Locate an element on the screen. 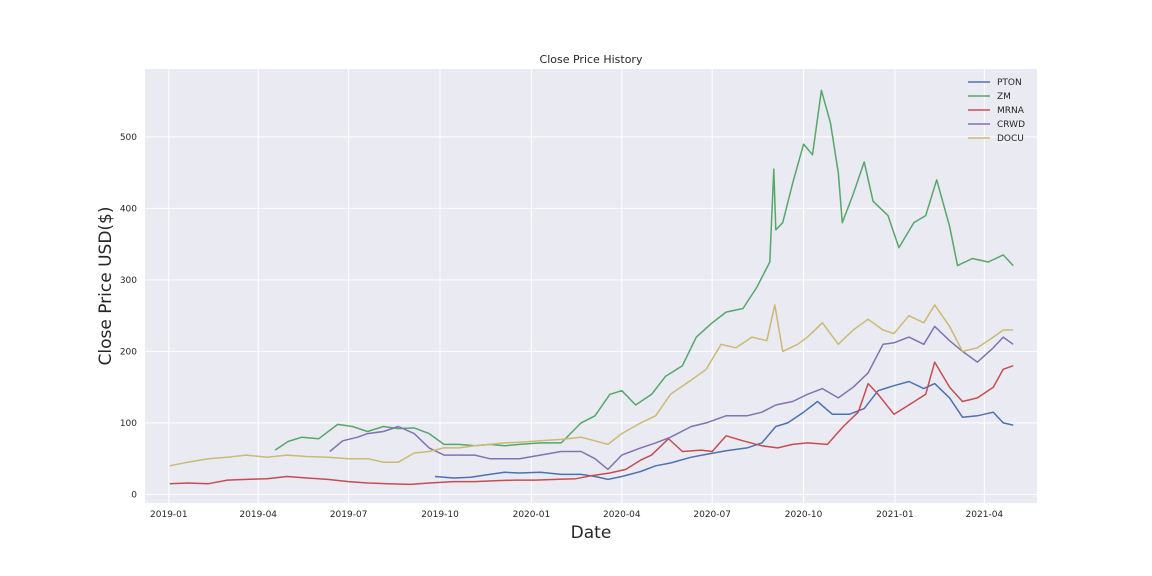 Image resolution: width=1152 pixels, height=576 pixels. legend-item-crwd: CRWD is located at coordinates (996, 125).